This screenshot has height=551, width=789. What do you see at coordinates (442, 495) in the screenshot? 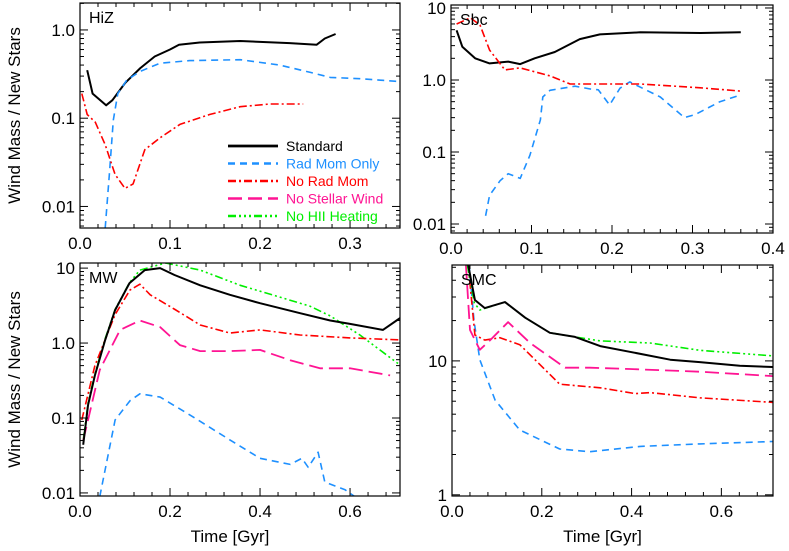
I see `y-tick-label: 1` at bounding box center [442, 495].